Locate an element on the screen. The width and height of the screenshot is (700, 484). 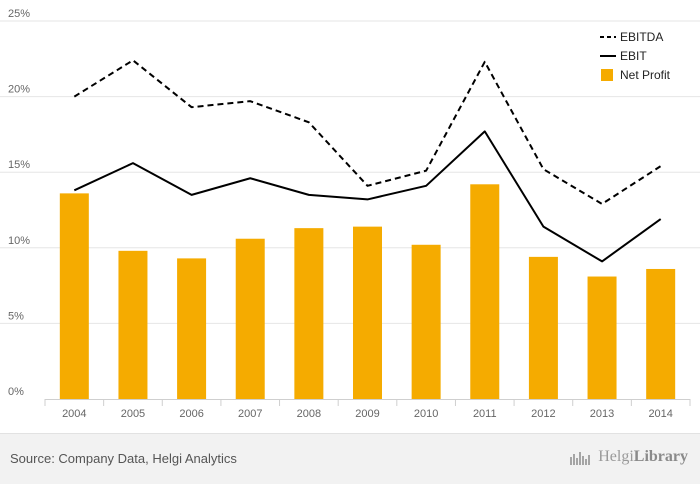
y-tick-label: 0% is located at coordinates (16, 392).